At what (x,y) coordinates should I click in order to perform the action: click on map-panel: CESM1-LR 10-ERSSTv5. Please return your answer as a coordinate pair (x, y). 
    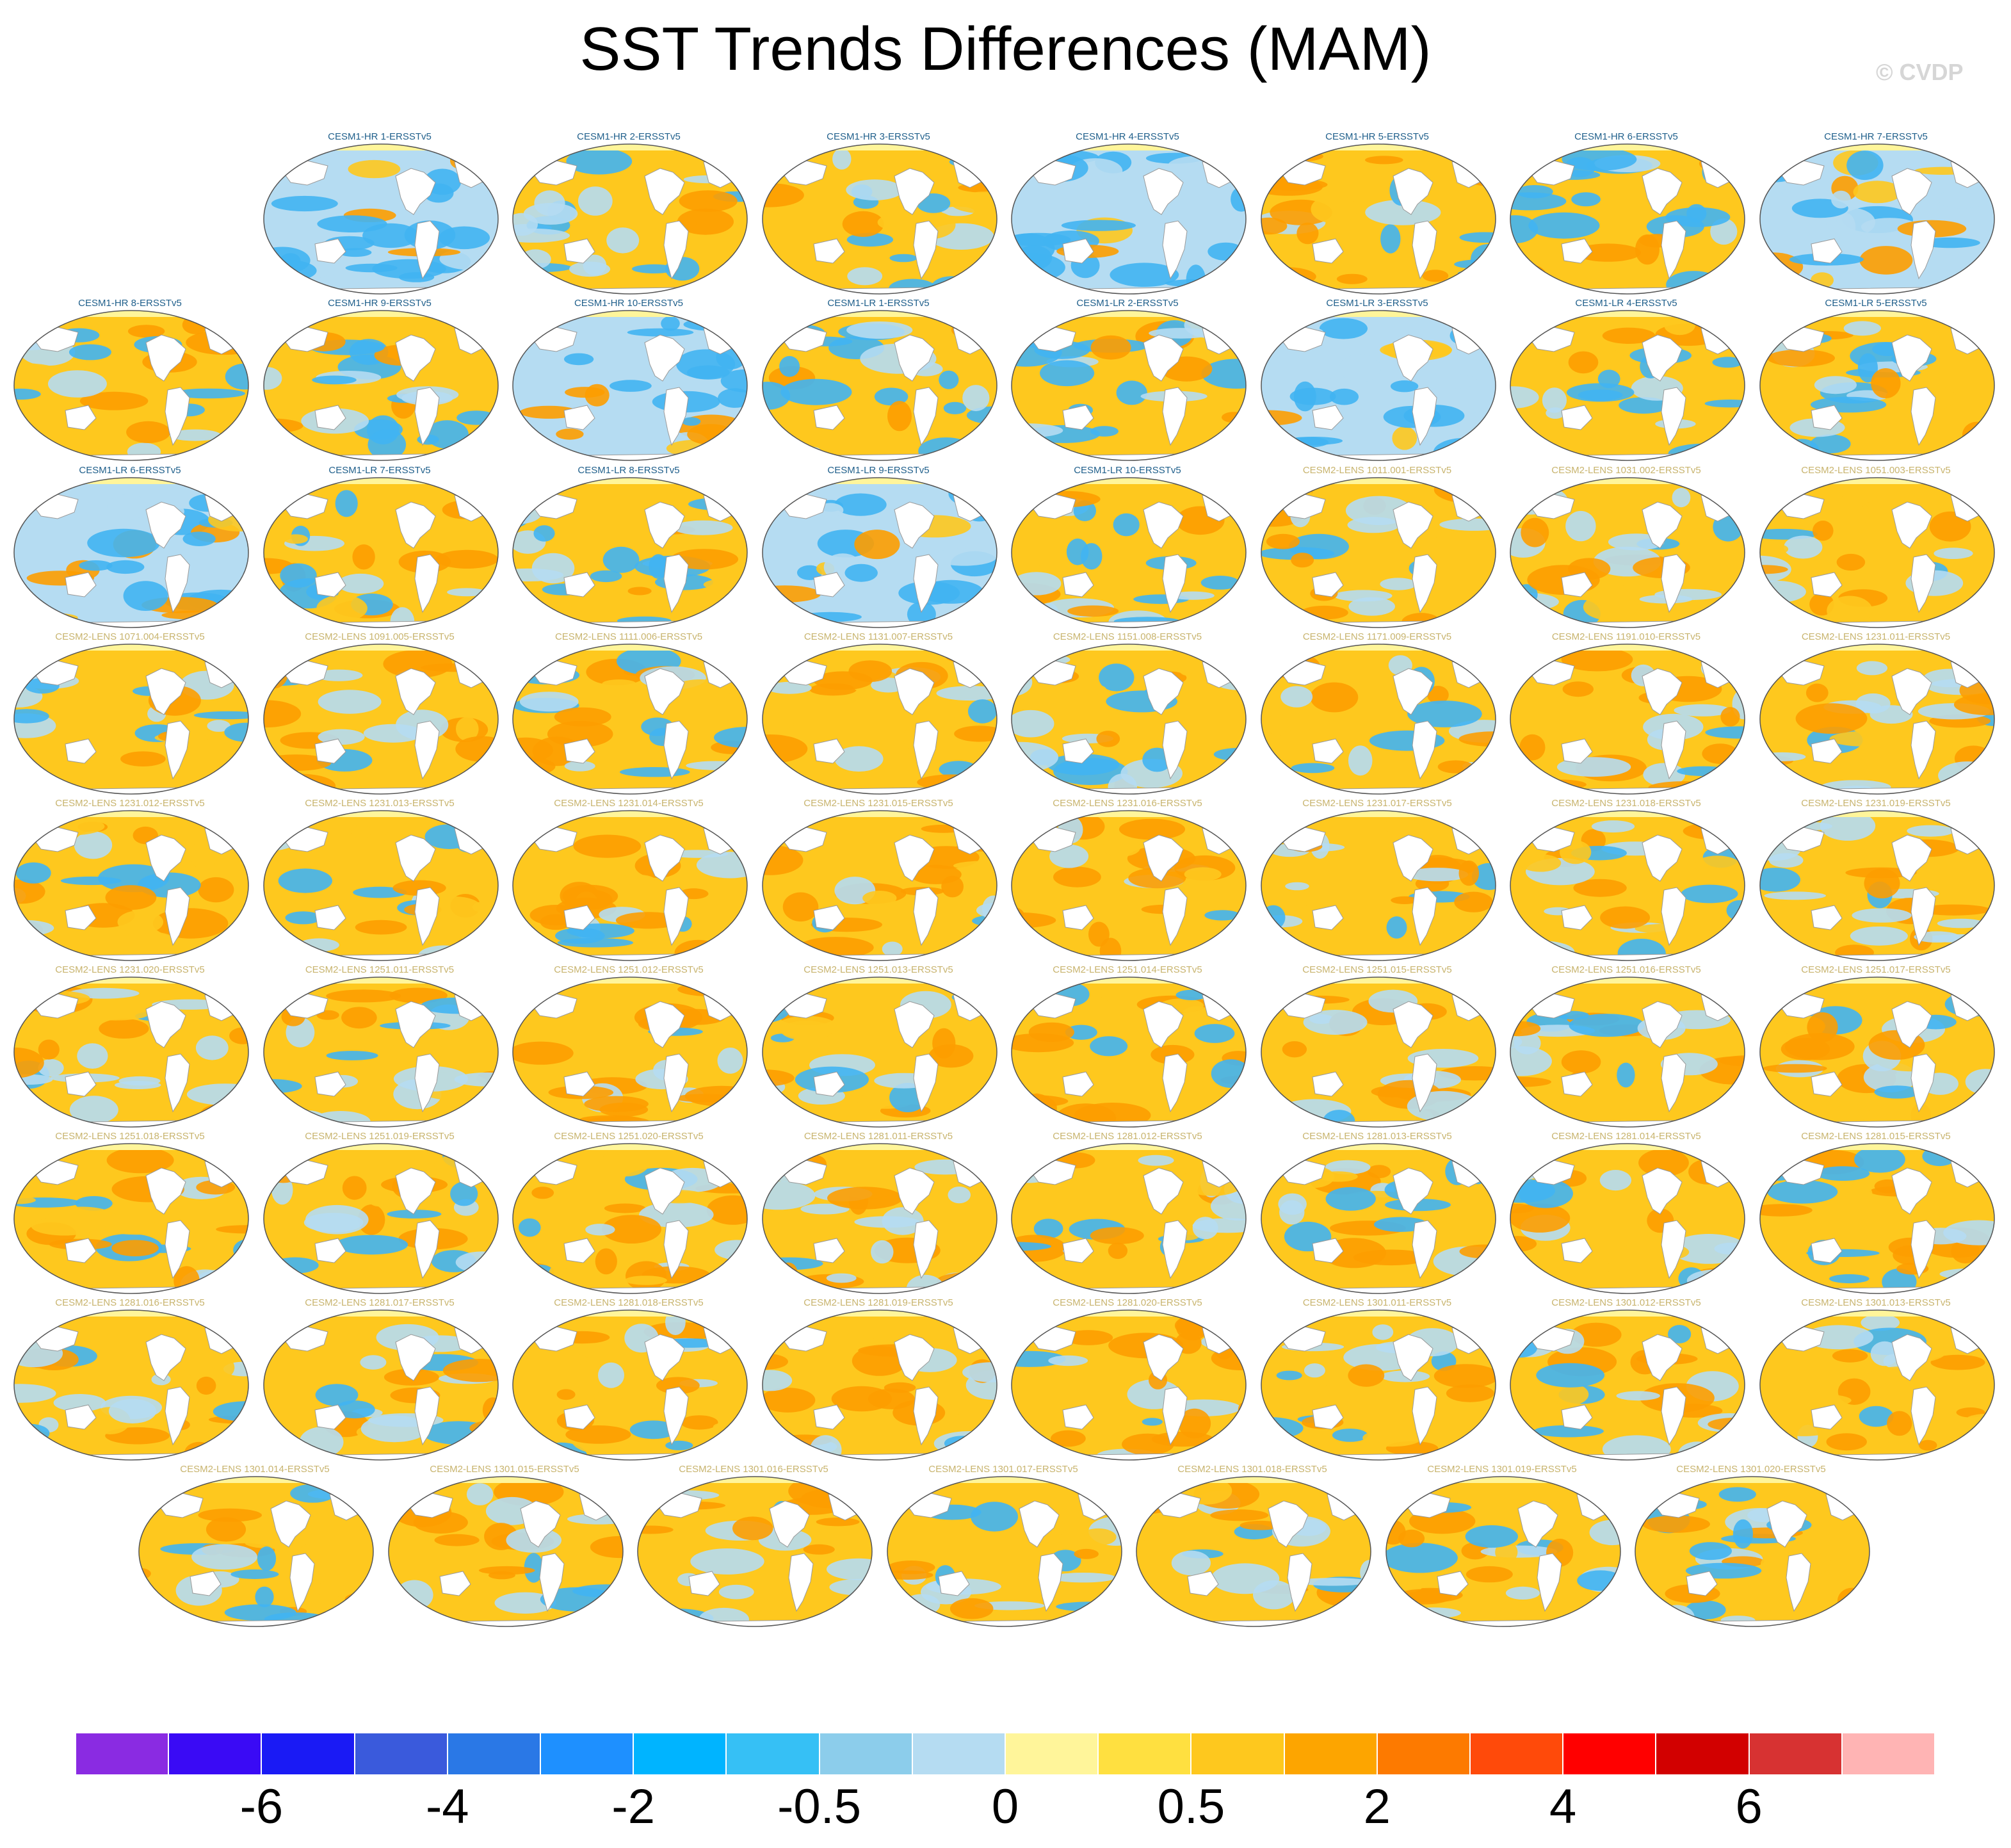
    Looking at the image, I should click on (1127, 548).